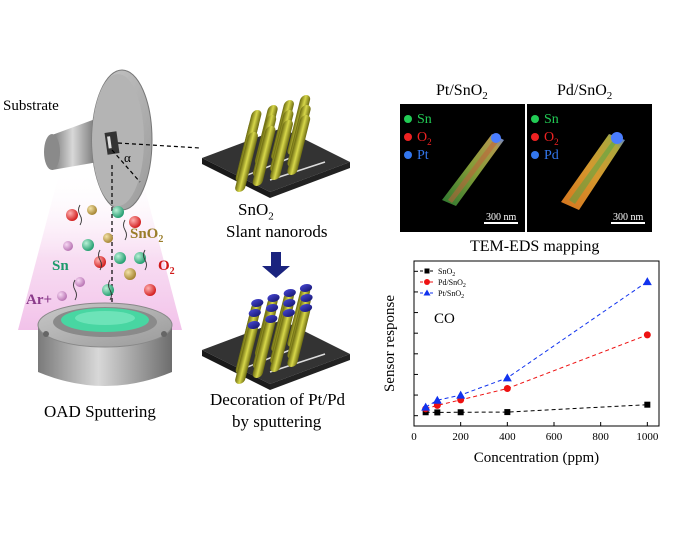 The height and width of the screenshot is (541, 685). What do you see at coordinates (100, 411) in the screenshot?
I see `oad-sputtering-caption: OAD Sputtering` at bounding box center [100, 411].